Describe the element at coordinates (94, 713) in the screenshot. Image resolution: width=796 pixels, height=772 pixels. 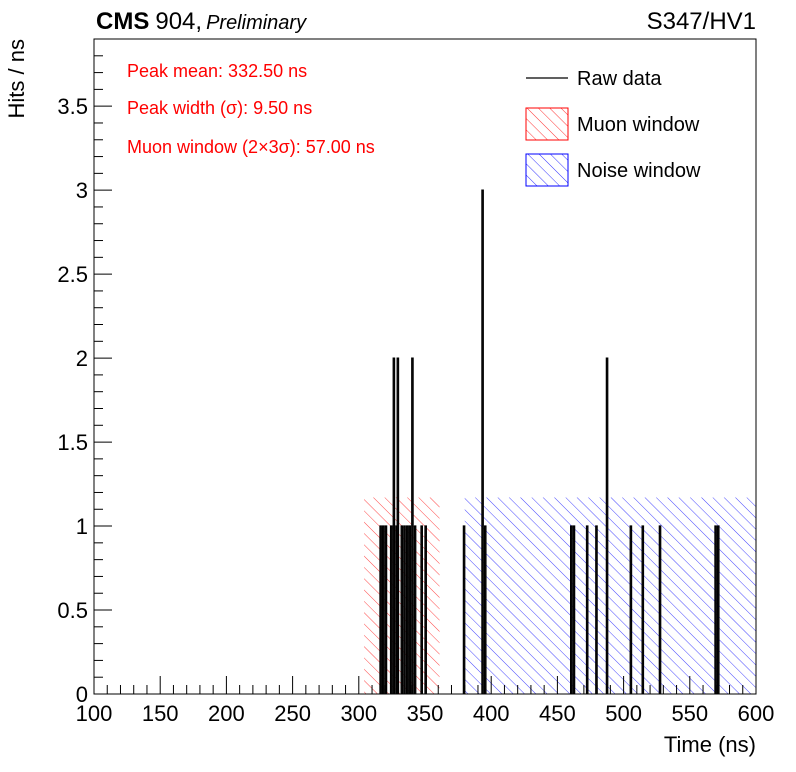
I see `x-tick-label: 100` at that location.